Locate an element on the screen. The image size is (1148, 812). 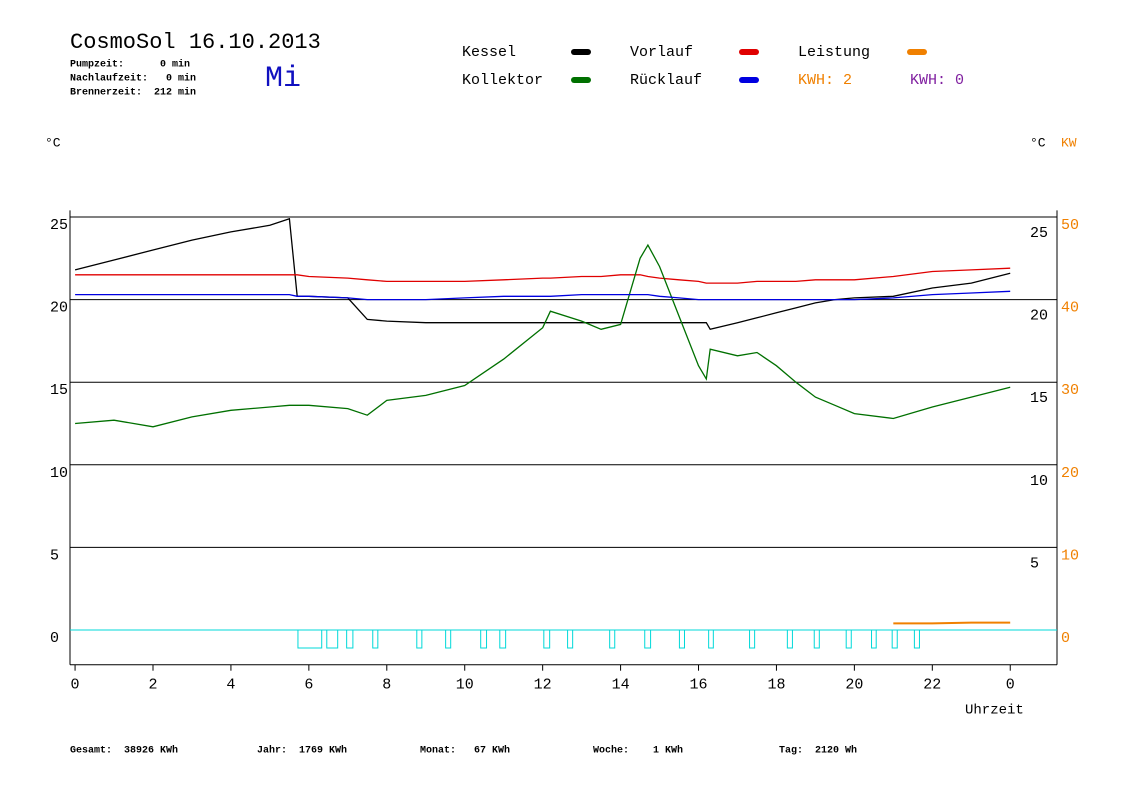
x-tick-label: 16 is located at coordinates (699, 685).